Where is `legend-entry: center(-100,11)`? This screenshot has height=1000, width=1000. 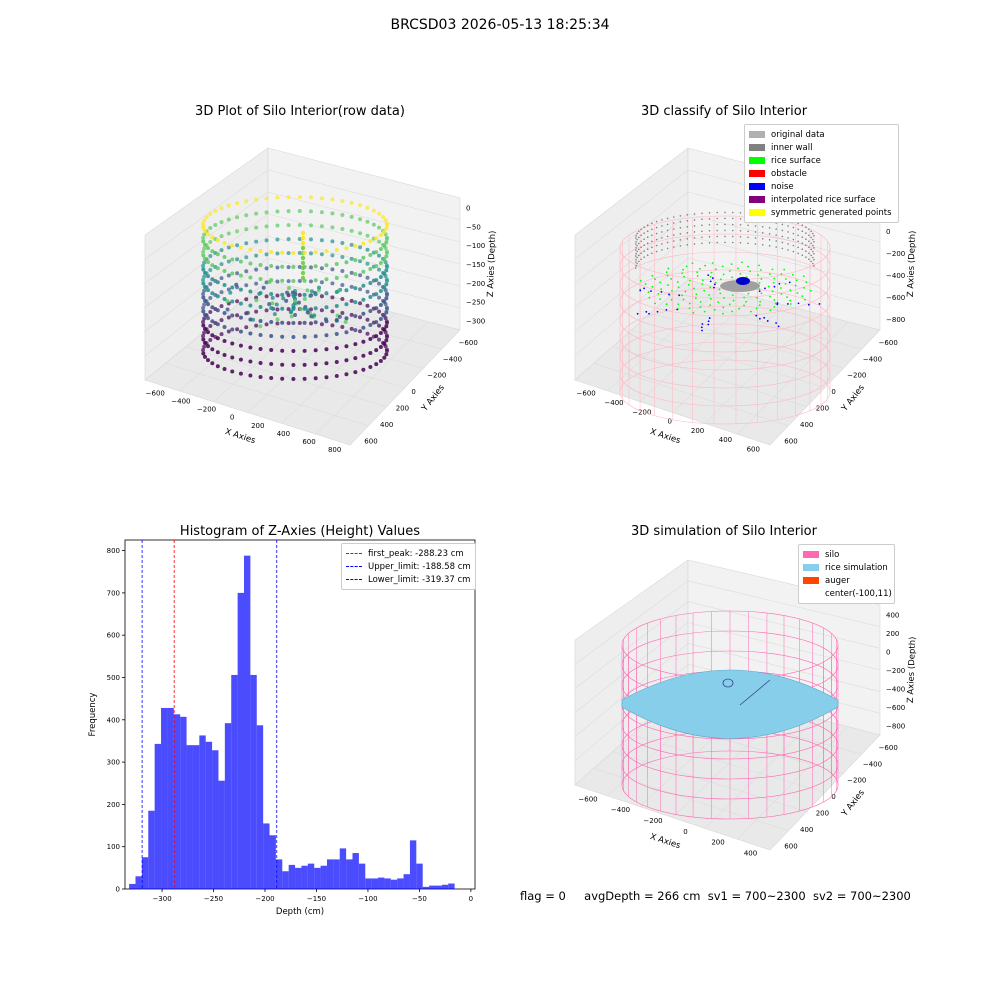
legend-entry: center(-100,11) is located at coordinates (847, 593).